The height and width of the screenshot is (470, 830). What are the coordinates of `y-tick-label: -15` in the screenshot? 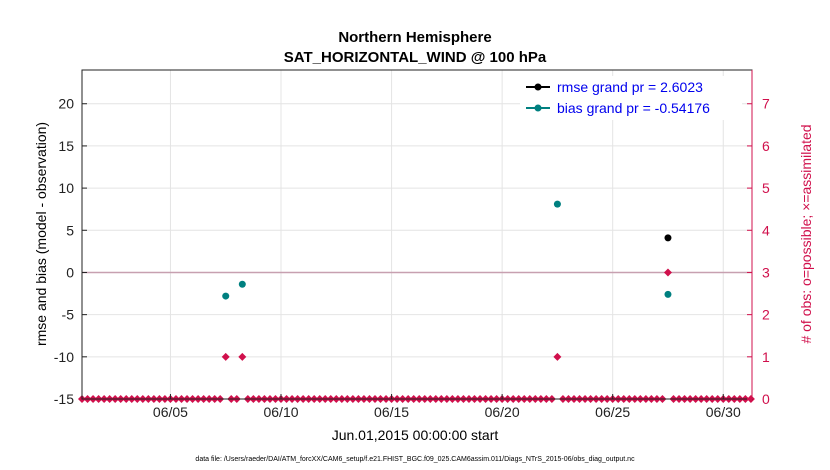 It's located at (64, 399).